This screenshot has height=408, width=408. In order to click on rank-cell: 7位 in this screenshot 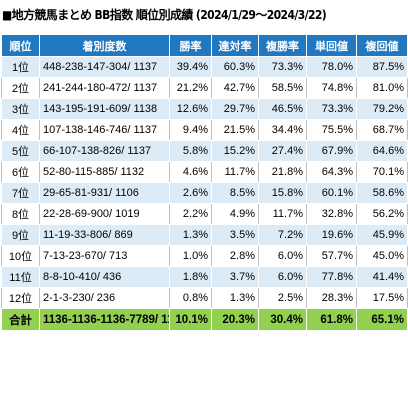, I will do `click(20, 193)`.